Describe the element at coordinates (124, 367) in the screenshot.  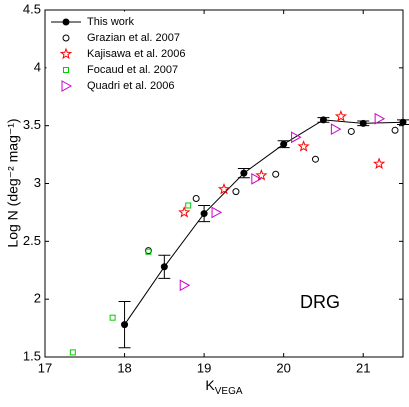
I see `x-tick-label: 18` at that location.